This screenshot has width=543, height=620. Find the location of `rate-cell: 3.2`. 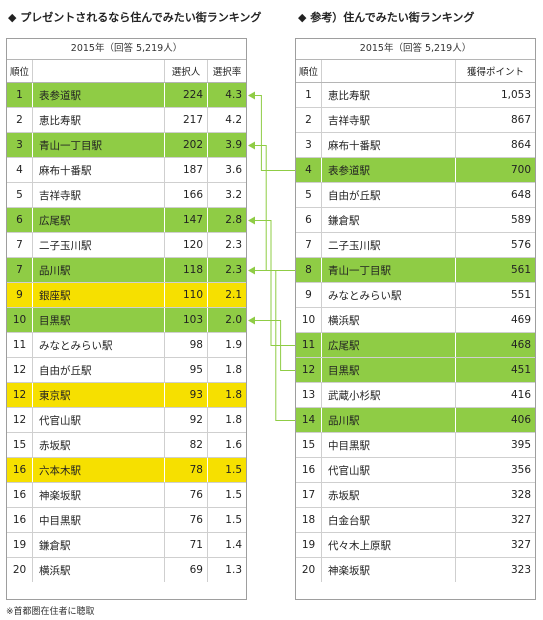

rate-cell: 3.2 is located at coordinates (233, 195).